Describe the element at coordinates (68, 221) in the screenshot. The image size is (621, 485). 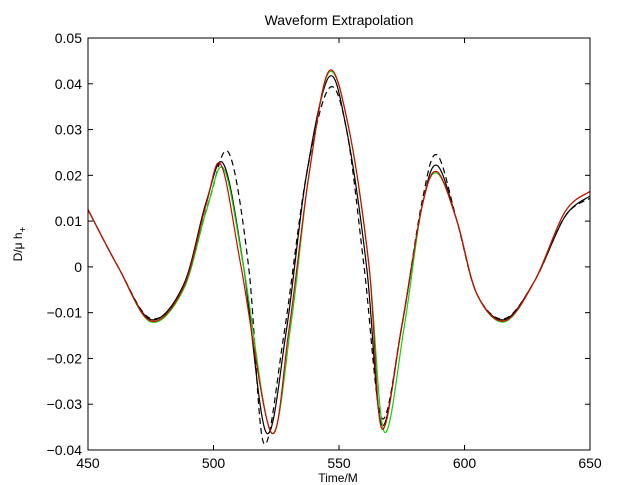
I see `y-tick-label-5: 0.01` at that location.